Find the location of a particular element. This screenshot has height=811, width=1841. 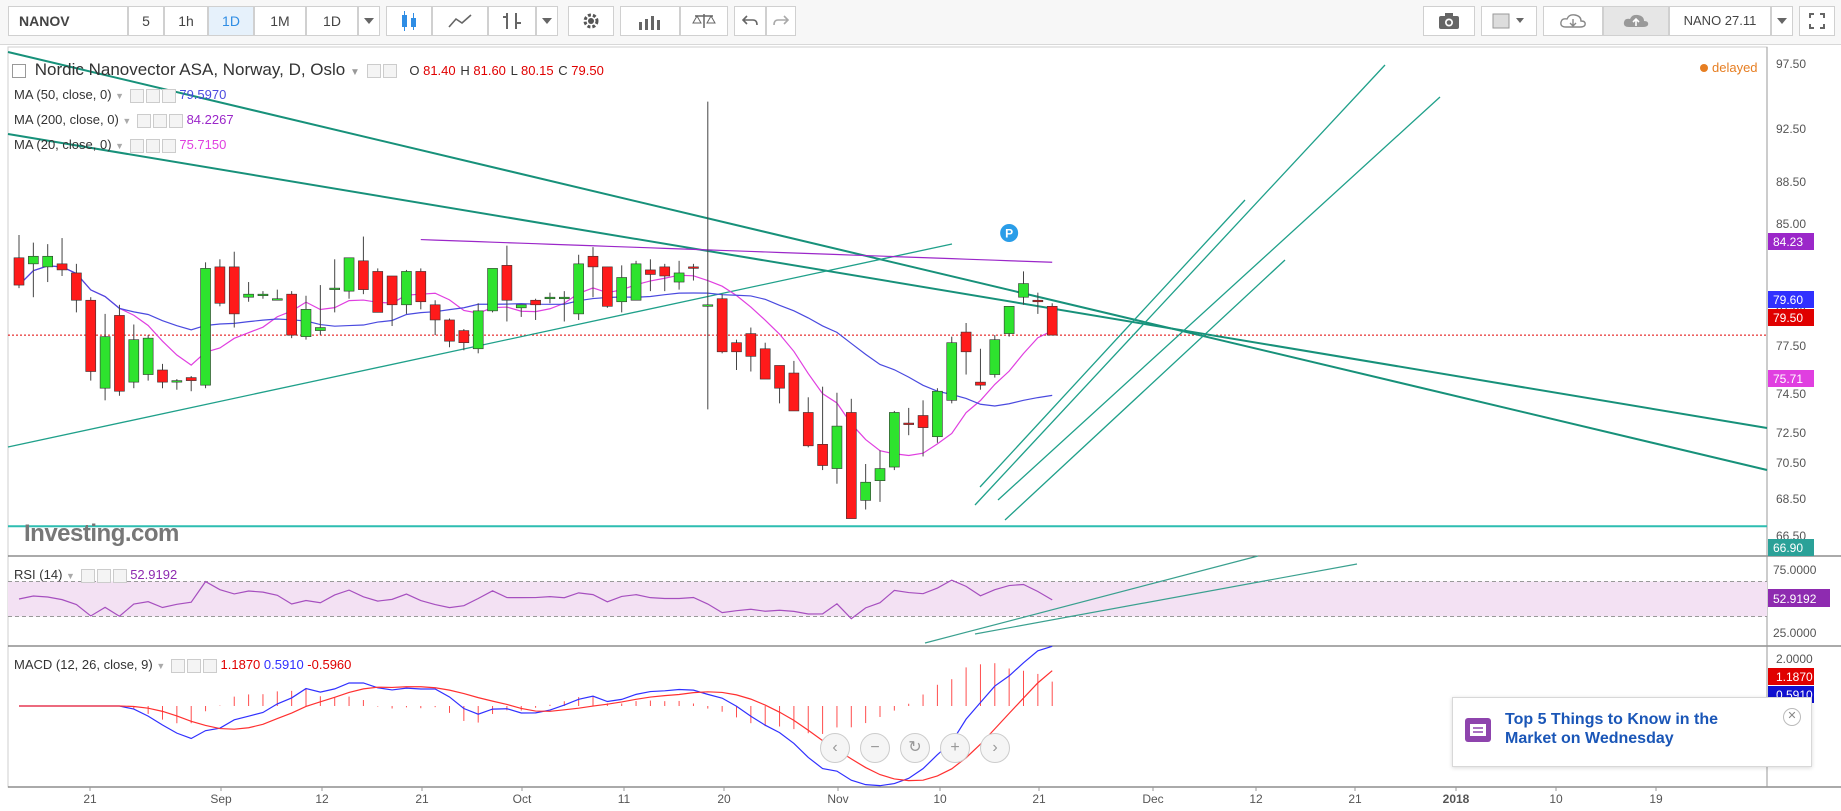

interval-1d-button: 1D is located at coordinates (231, 21).